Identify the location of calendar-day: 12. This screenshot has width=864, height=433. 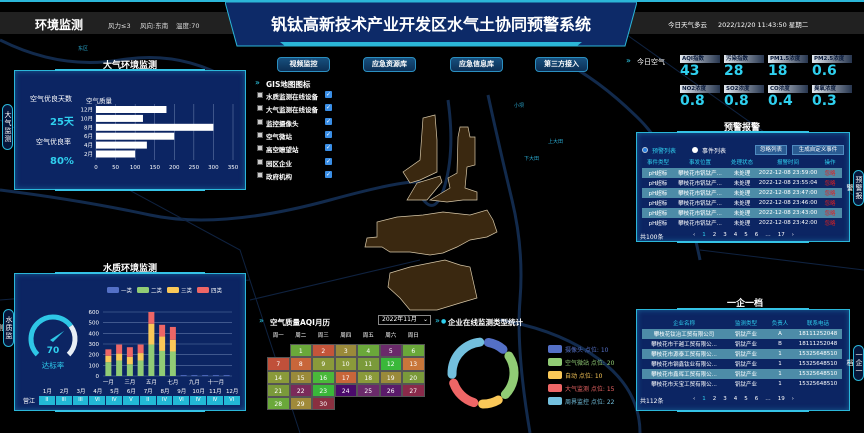
(390, 364).